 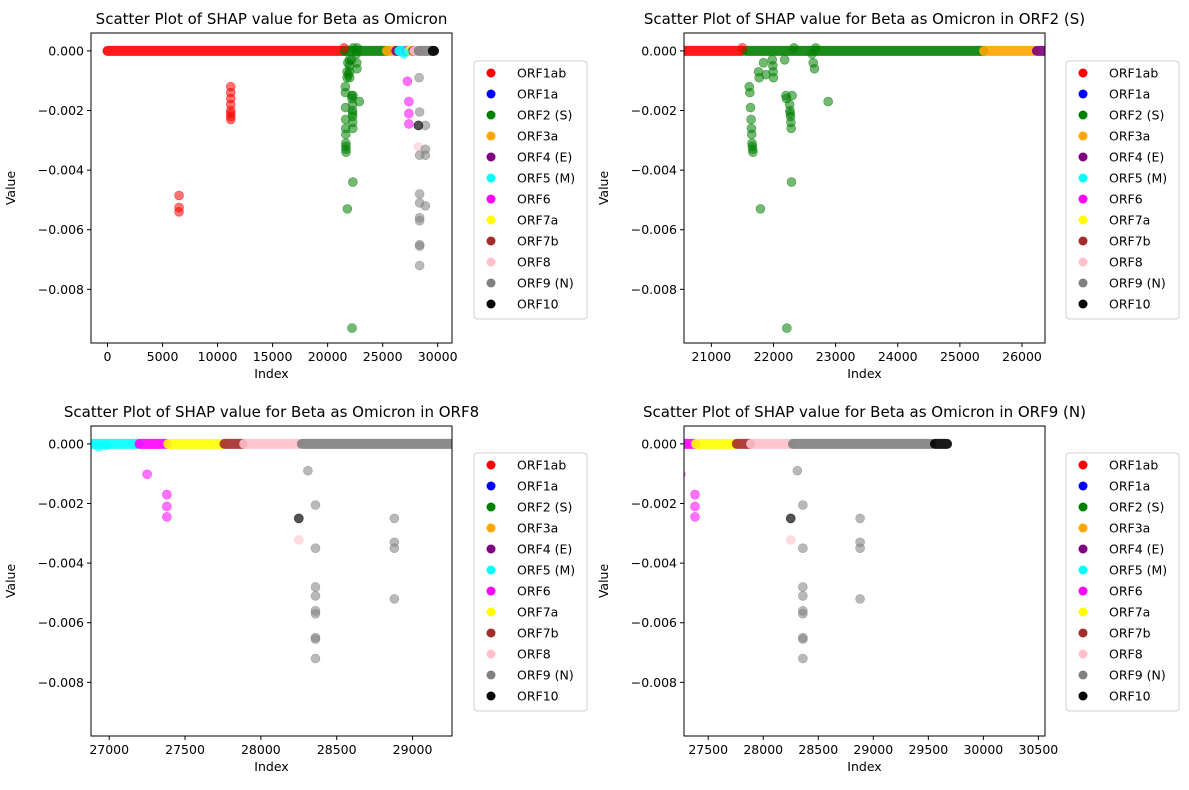 I want to click on x-tick-label: 20000, so click(x=328, y=356).